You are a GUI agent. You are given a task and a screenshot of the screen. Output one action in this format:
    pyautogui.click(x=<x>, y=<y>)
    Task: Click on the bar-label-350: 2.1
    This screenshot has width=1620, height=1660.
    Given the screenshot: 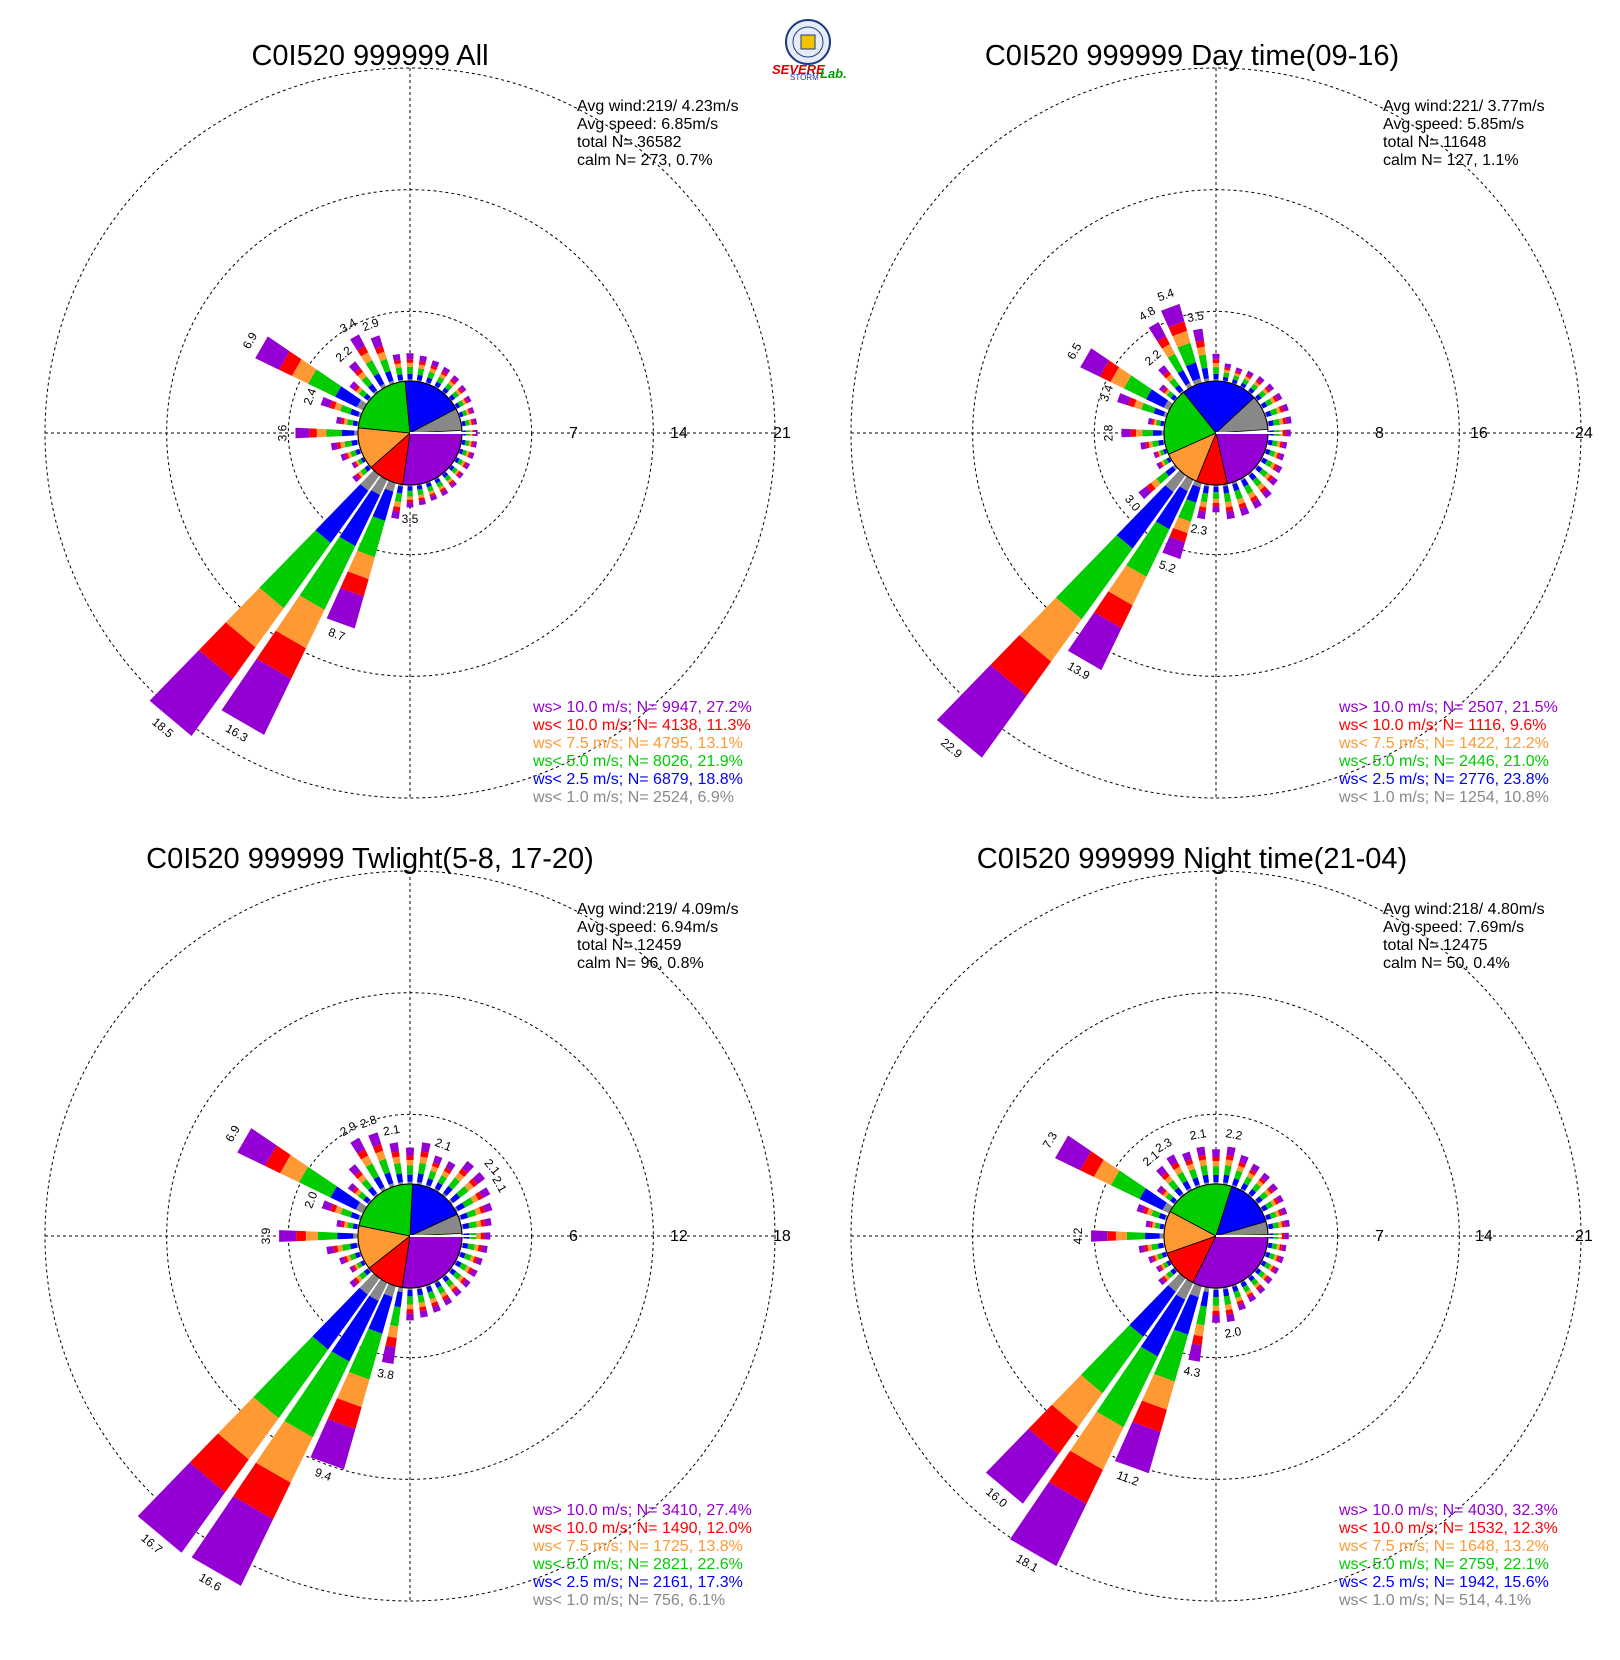 What is the action you would take?
    pyautogui.click(x=391, y=1130)
    